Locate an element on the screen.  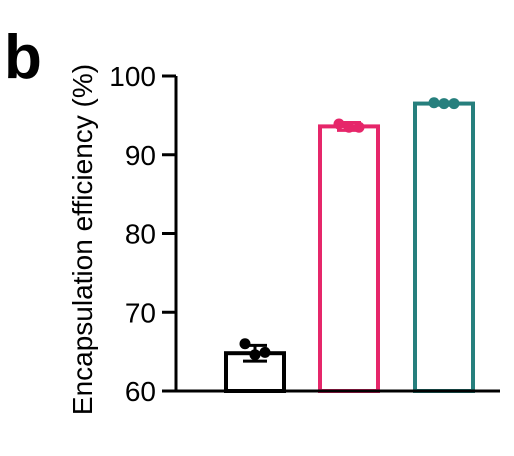
y-axis-ticks: 60 70 80 90 100 is located at coordinates (142, 234).